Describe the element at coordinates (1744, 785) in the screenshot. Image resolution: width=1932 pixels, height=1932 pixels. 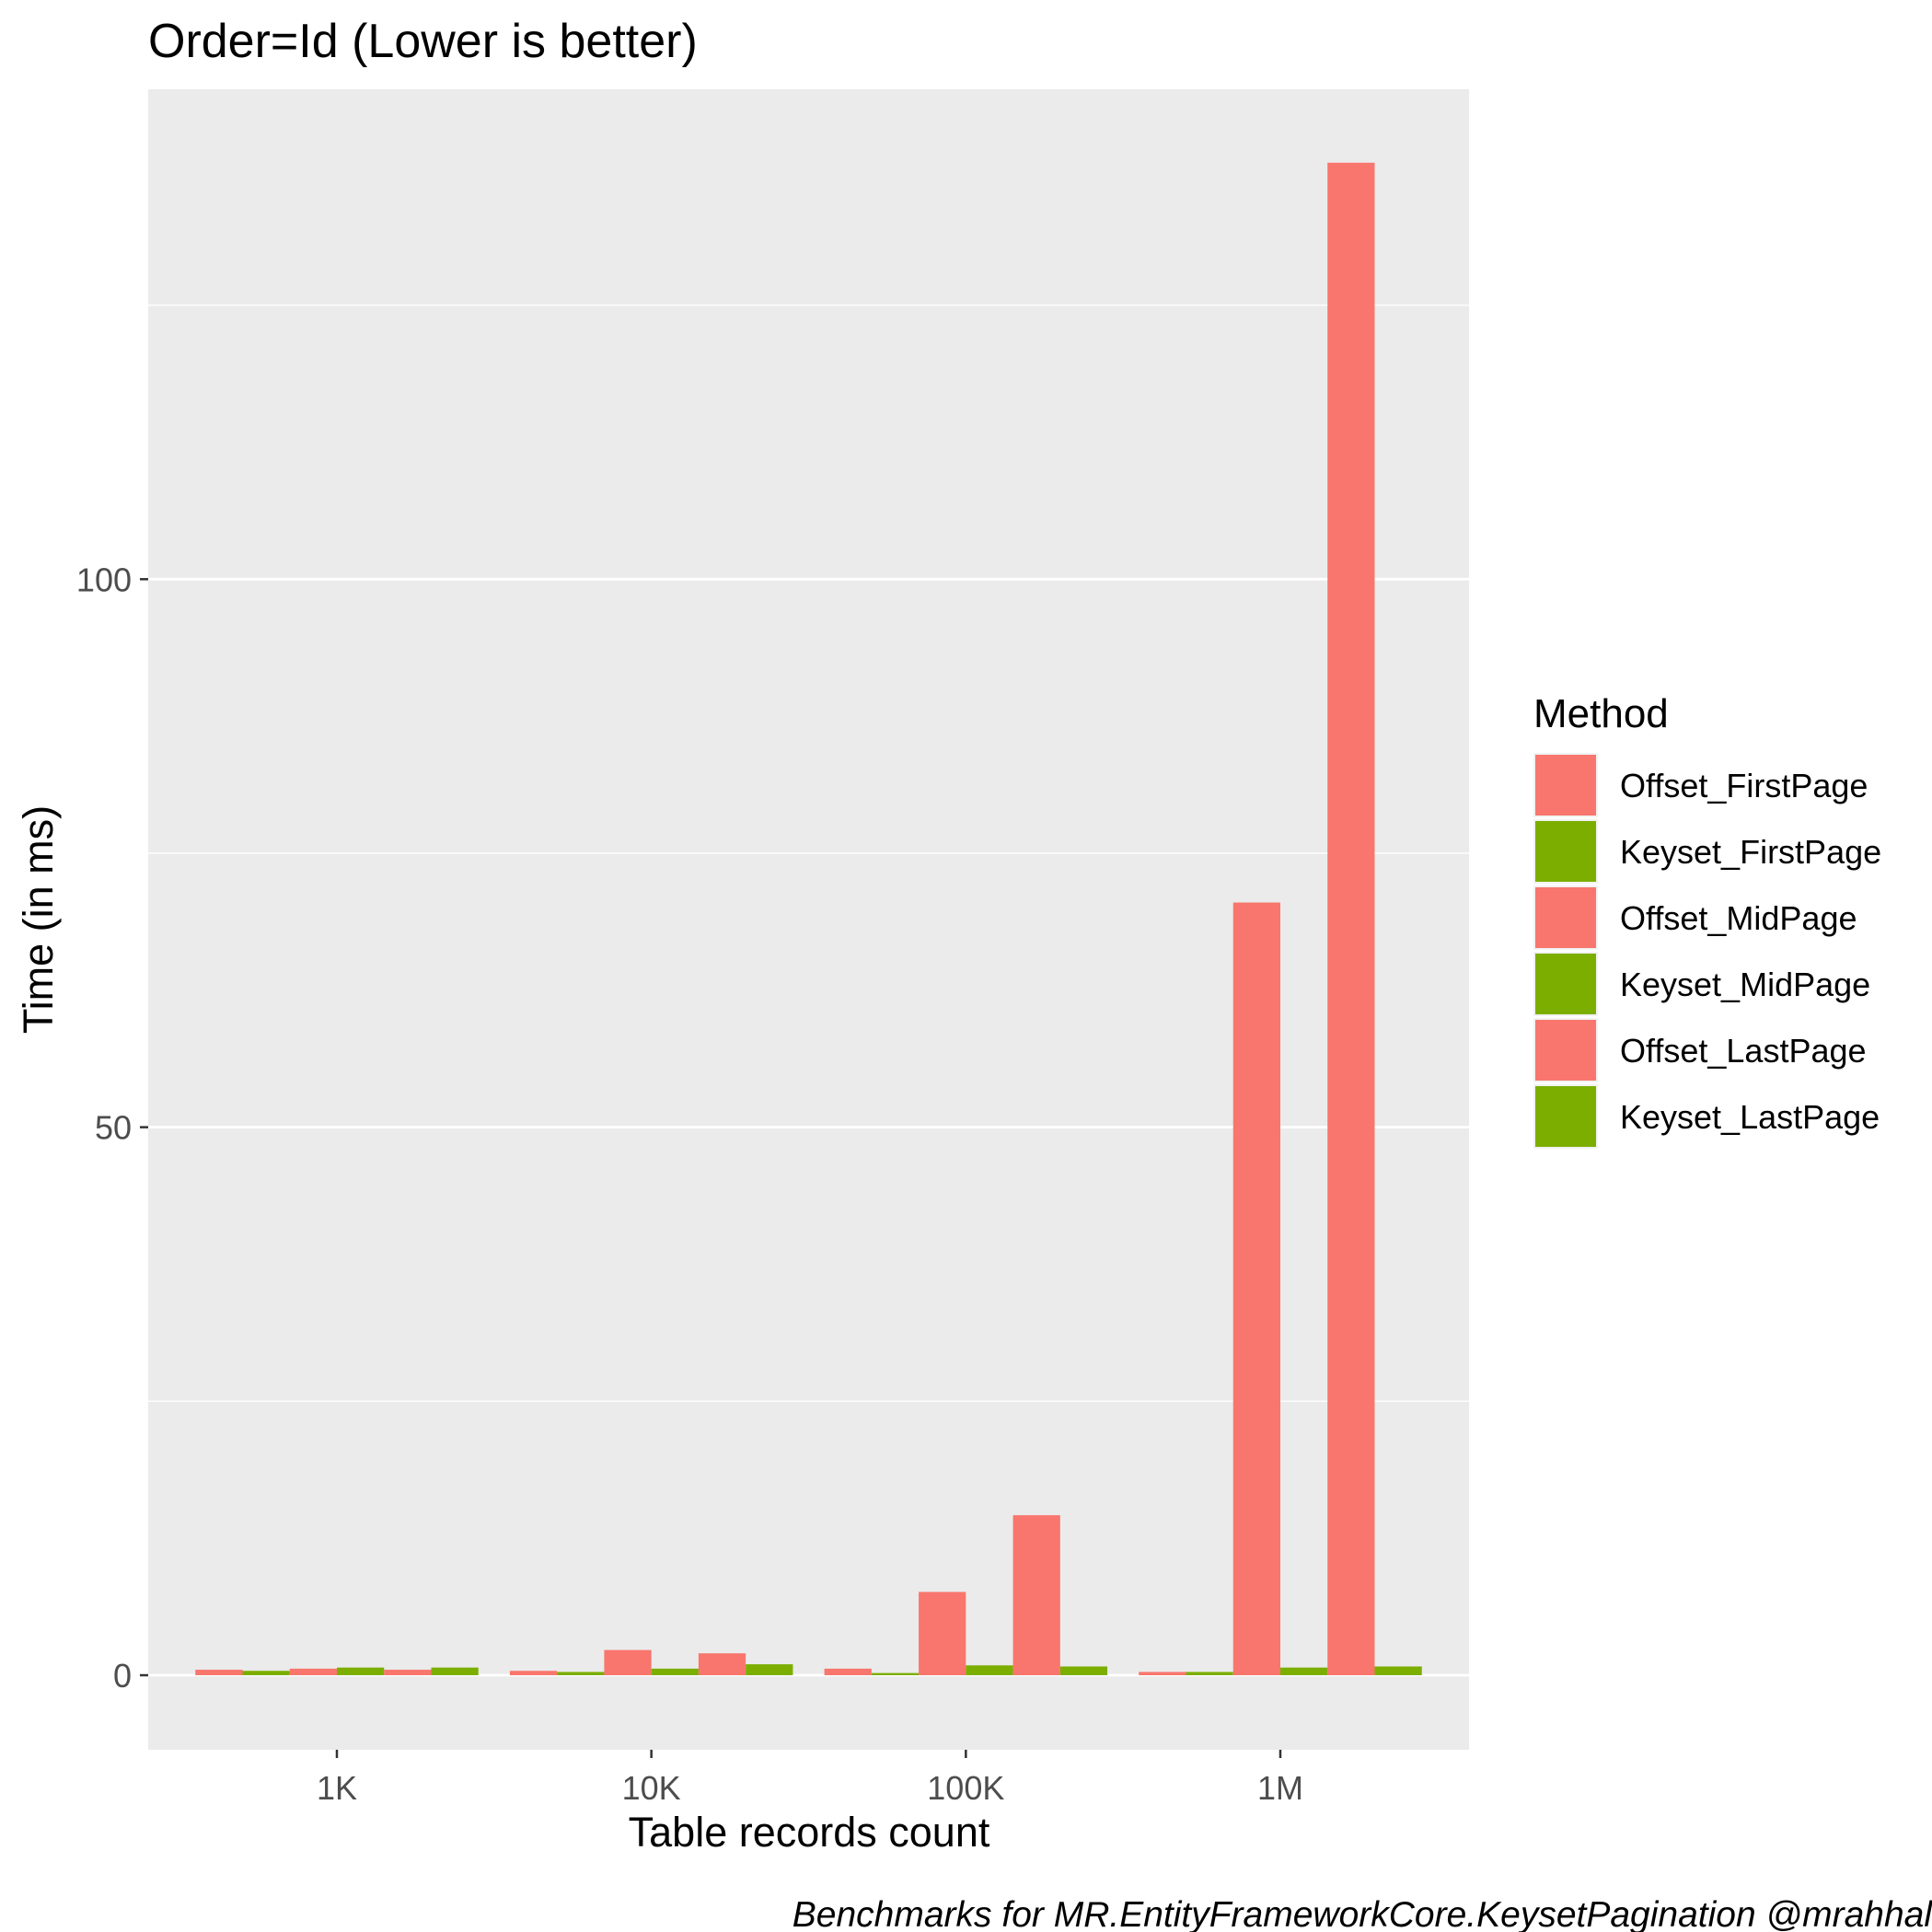
I see `legend-label: Offset_FirstPage` at that location.